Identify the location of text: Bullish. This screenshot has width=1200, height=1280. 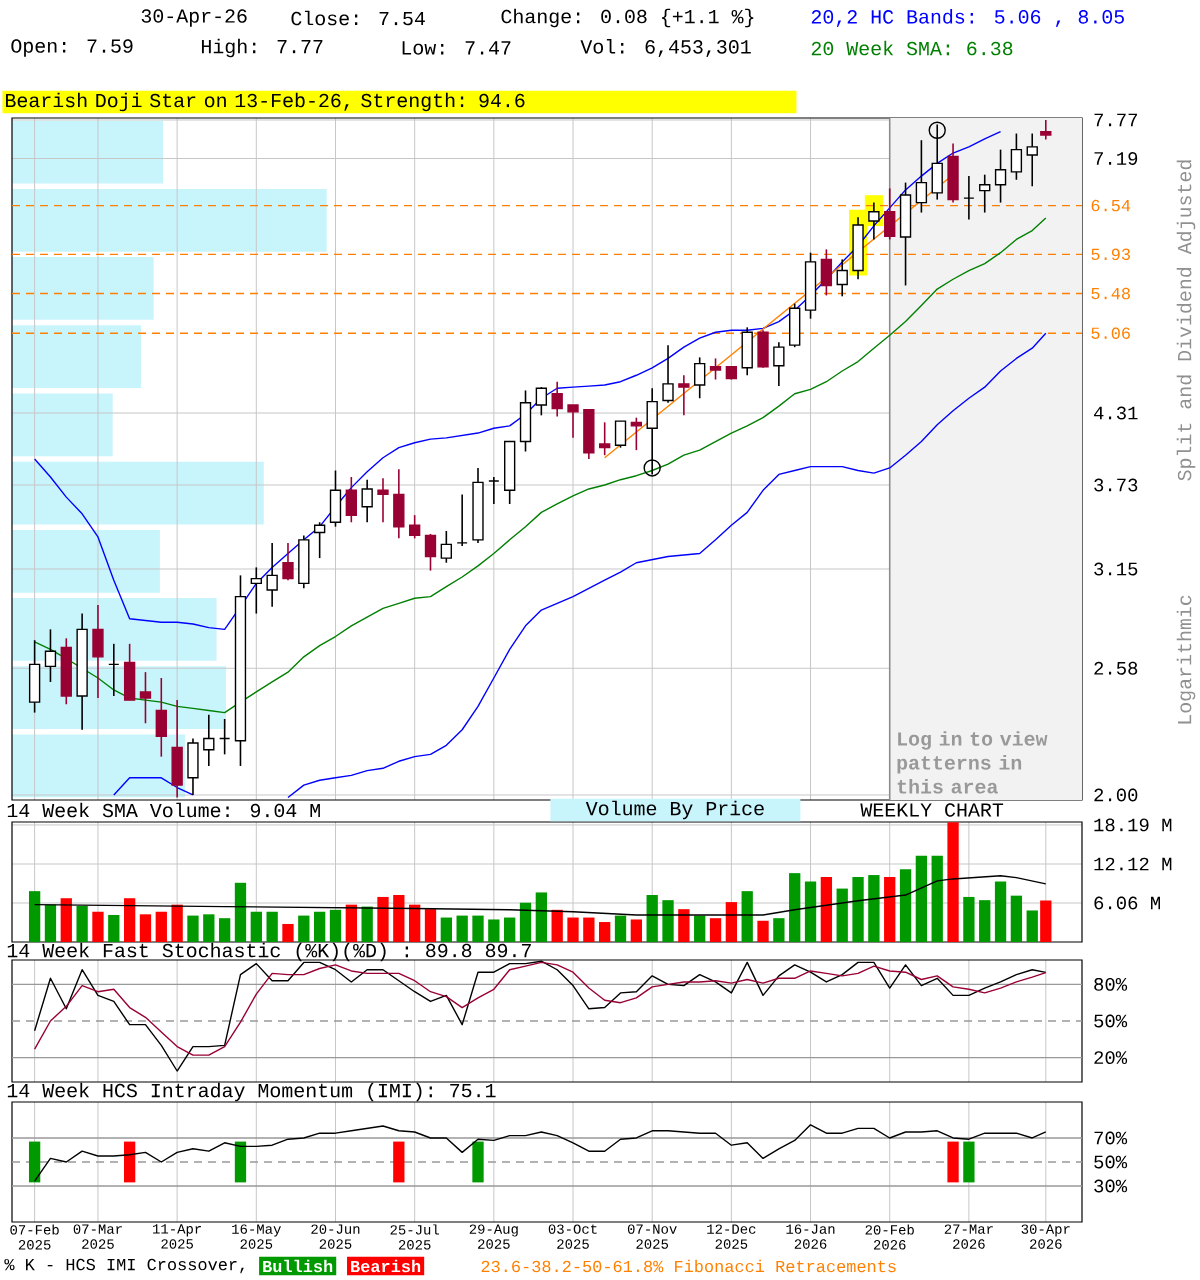
(298, 1266).